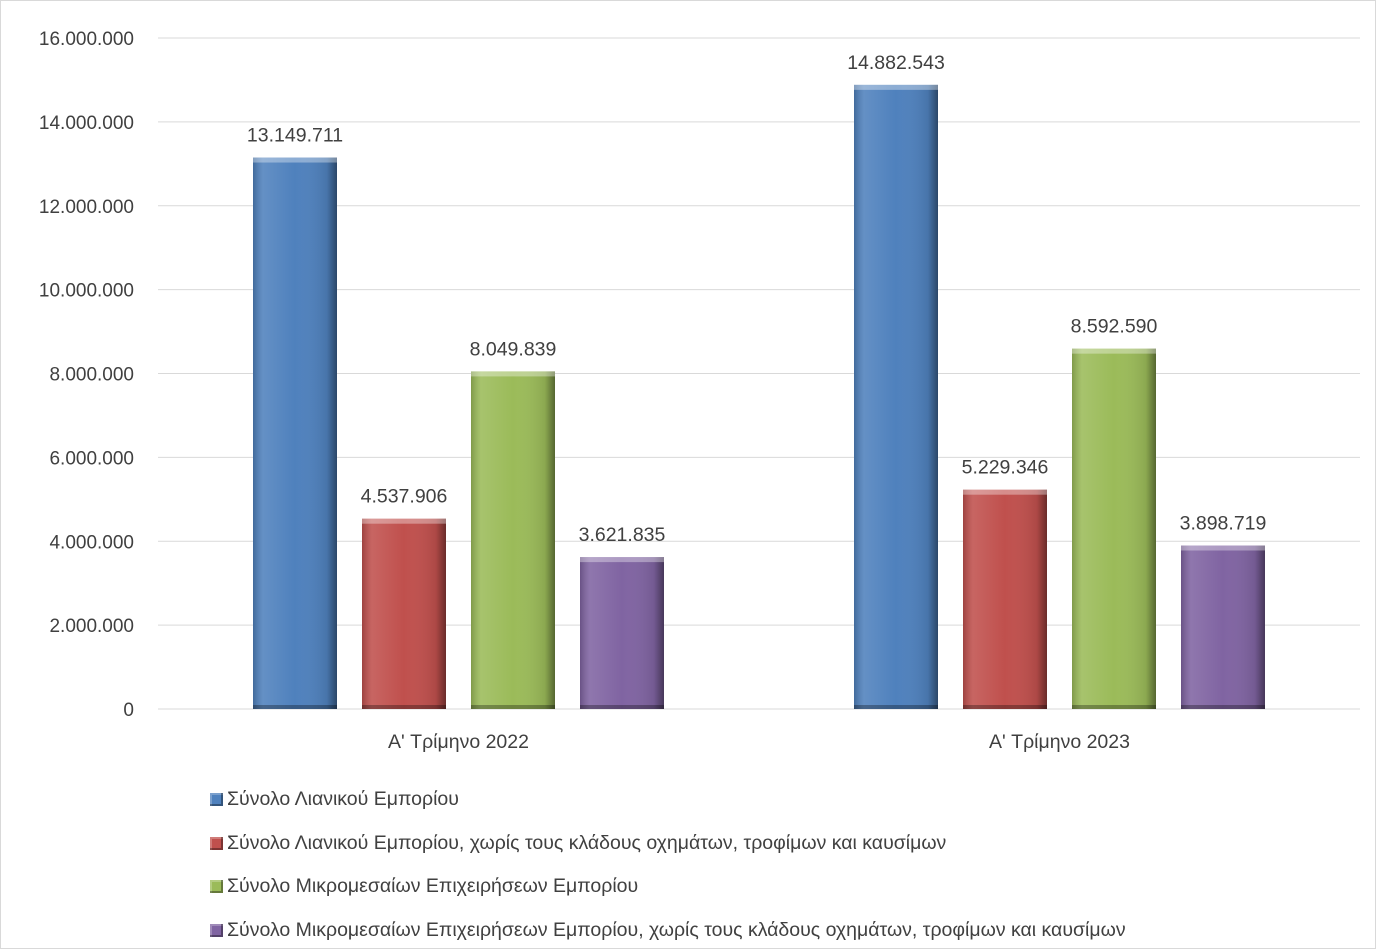  I want to click on data-label: 14.882.543, so click(896, 63).